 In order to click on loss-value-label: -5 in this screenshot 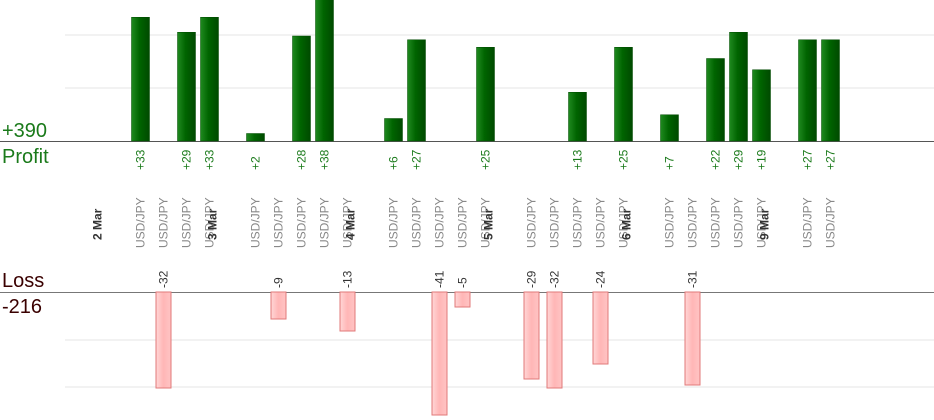, I will do `click(463, 282)`.